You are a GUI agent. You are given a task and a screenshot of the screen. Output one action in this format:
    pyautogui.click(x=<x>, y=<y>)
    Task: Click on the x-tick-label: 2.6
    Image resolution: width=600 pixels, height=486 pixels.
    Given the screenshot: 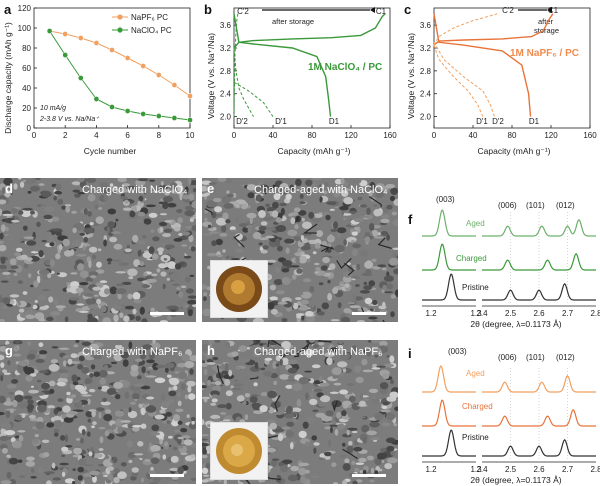 What is the action you would take?
    pyautogui.click(x=539, y=469)
    